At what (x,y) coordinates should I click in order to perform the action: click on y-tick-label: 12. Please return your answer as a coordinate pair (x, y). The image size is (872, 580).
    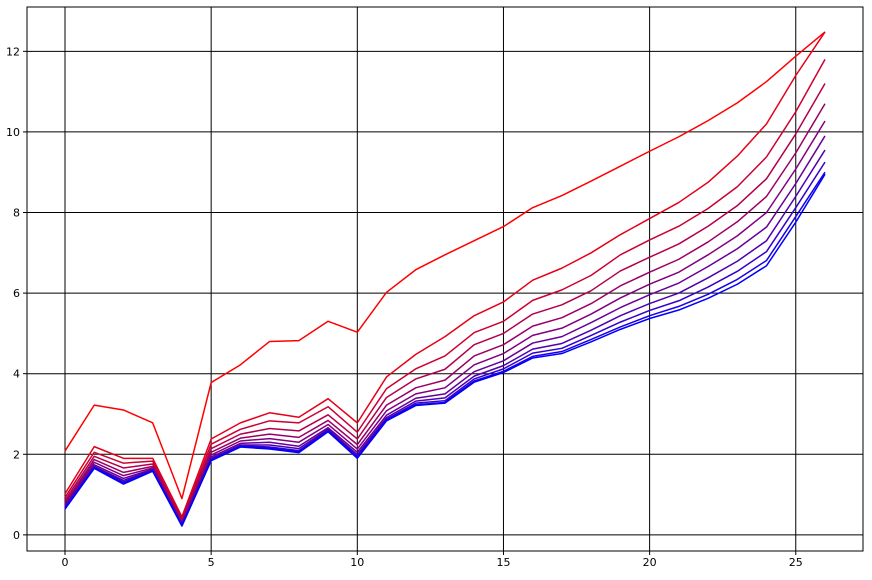
    Looking at the image, I should click on (13, 51).